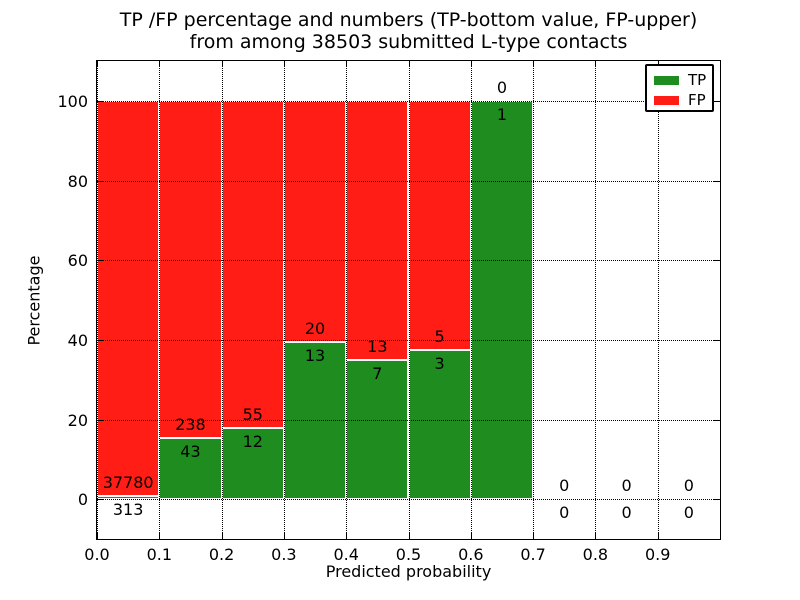 This screenshot has height=600, width=800. What do you see at coordinates (284, 300) in the screenshot?
I see `gridline-x-0.3` at bounding box center [284, 300].